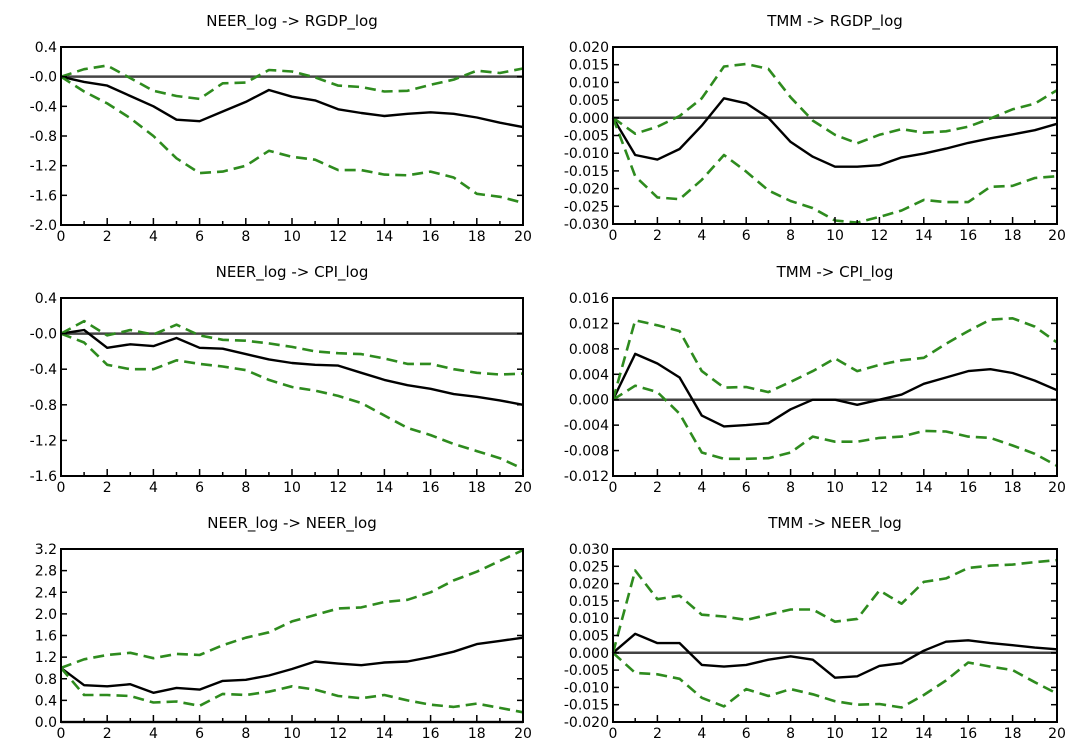  What do you see at coordinates (292, 21) in the screenshot?
I see `chart-title: NEER_log -> RGDP_log` at bounding box center [292, 21].